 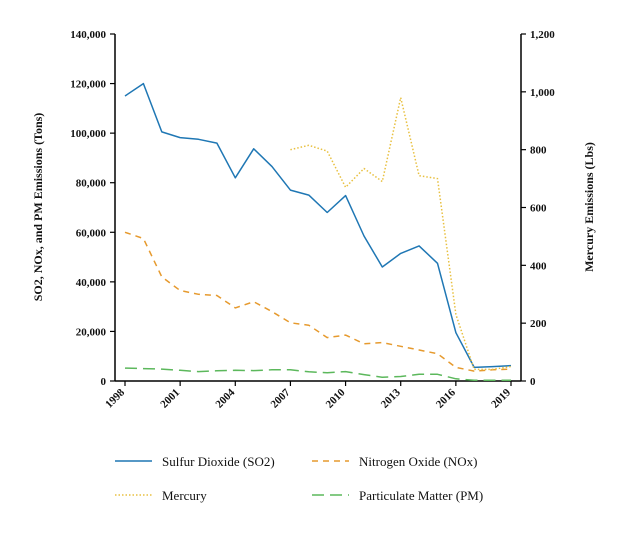 What do you see at coordinates (104, 382) in the screenshot?
I see `left-tick-label: 0` at bounding box center [104, 382].